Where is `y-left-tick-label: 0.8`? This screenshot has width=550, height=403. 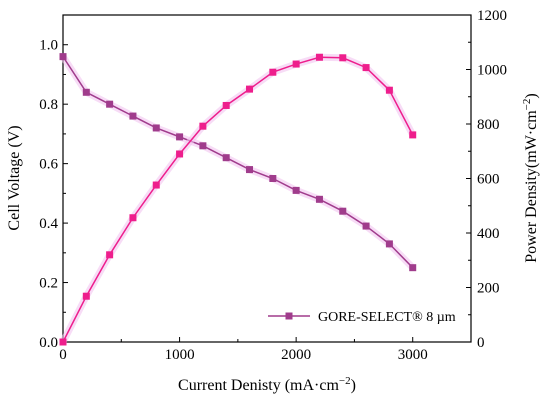
y-left-tick-label: 0.8 is located at coordinates (48, 105).